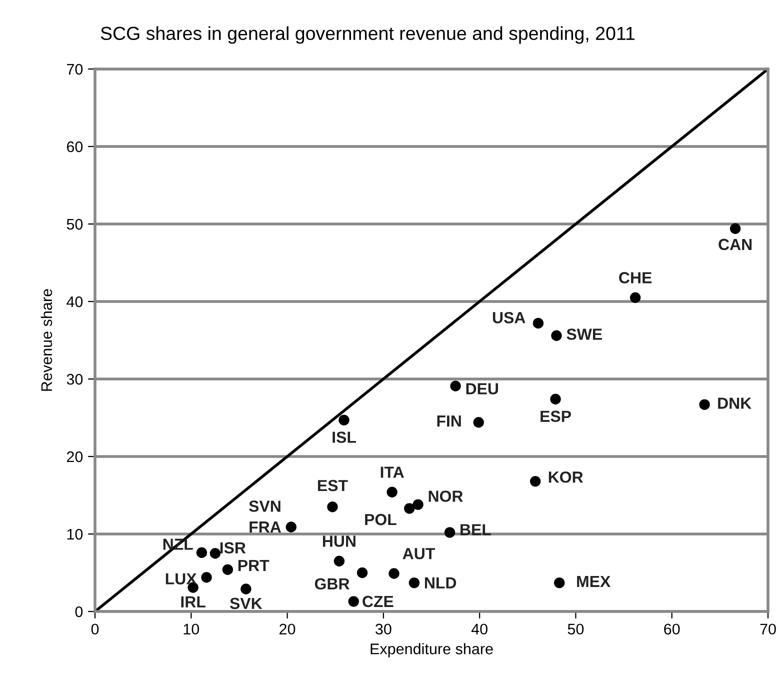 This screenshot has width=781, height=675. What do you see at coordinates (254, 566) in the screenshot?
I see `annotation: PRT` at bounding box center [254, 566].